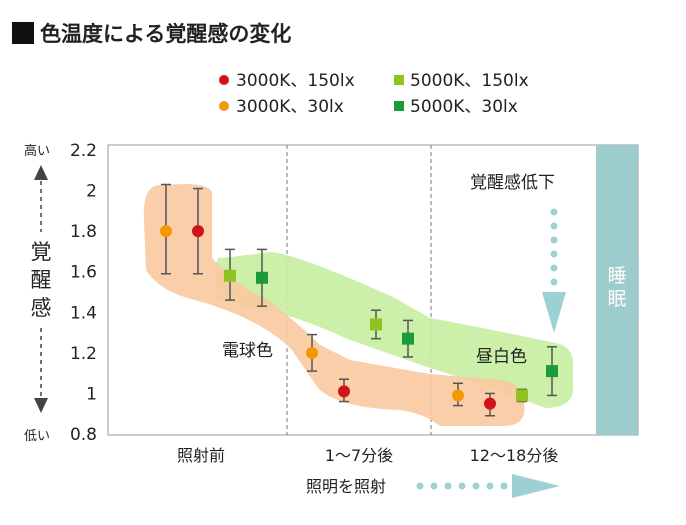 This screenshot has width=686, height=525. What do you see at coordinates (290, 107) in the screenshot?
I see `legend-label-3000k-30lx: 3000K、30lx` at bounding box center [290, 107].